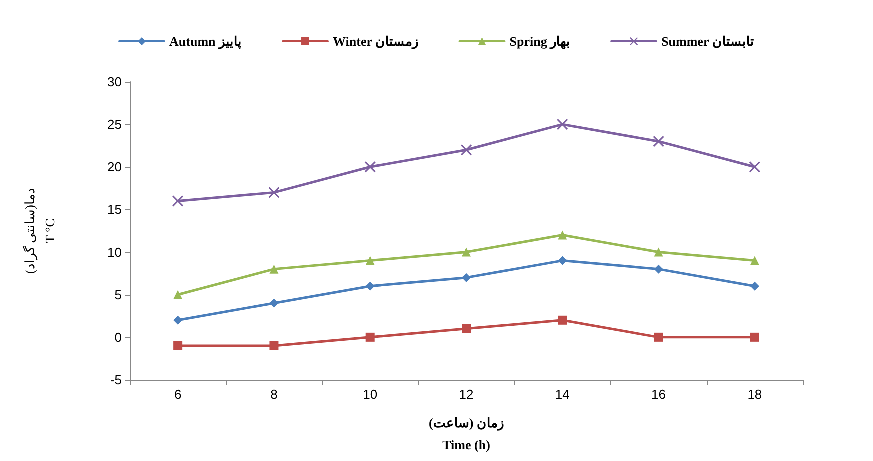 The image size is (873, 461). I want to click on legend-label: Summer تابستان, so click(708, 41).